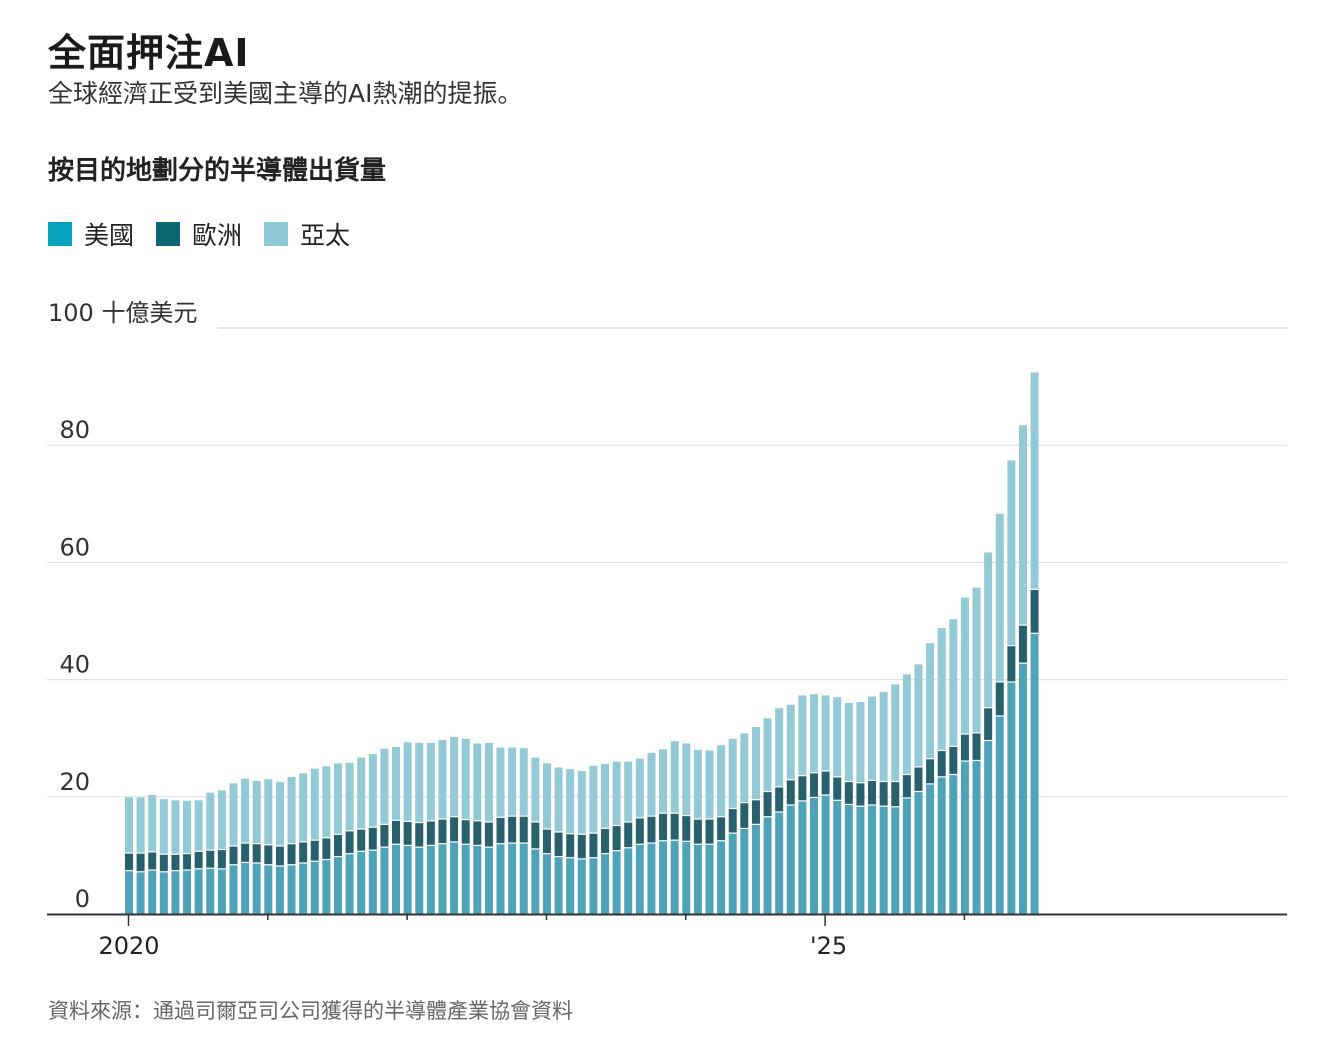  I want to click on legend-label-asia: 亞太, so click(325, 235).